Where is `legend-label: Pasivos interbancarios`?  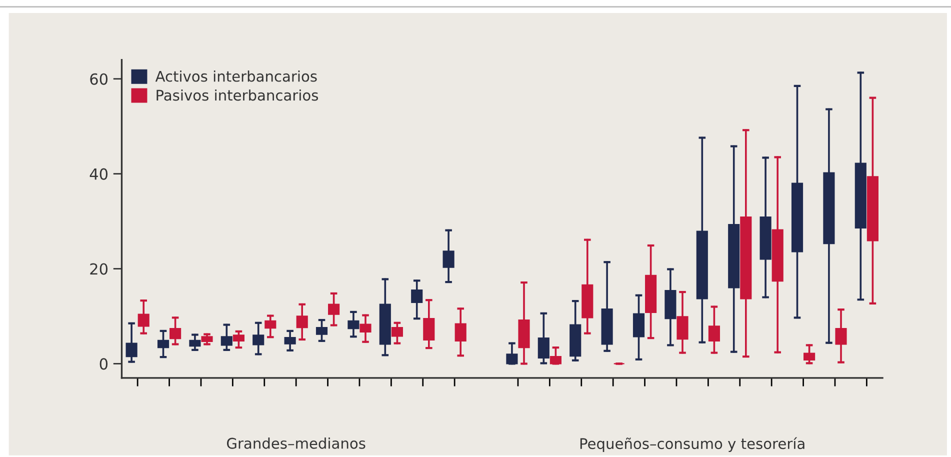 legend-label: Pasivos interbancarios is located at coordinates (237, 95).